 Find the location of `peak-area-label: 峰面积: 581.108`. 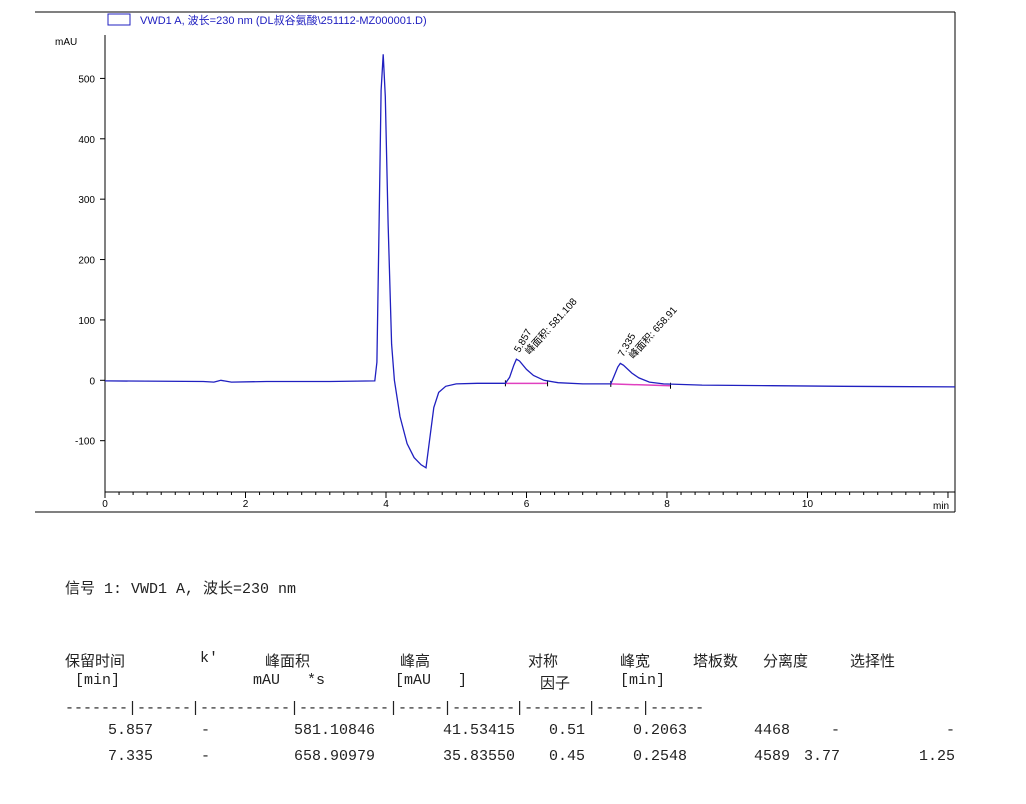

peak-area-label: 峰面积: 581.108 is located at coordinates (551, 327).